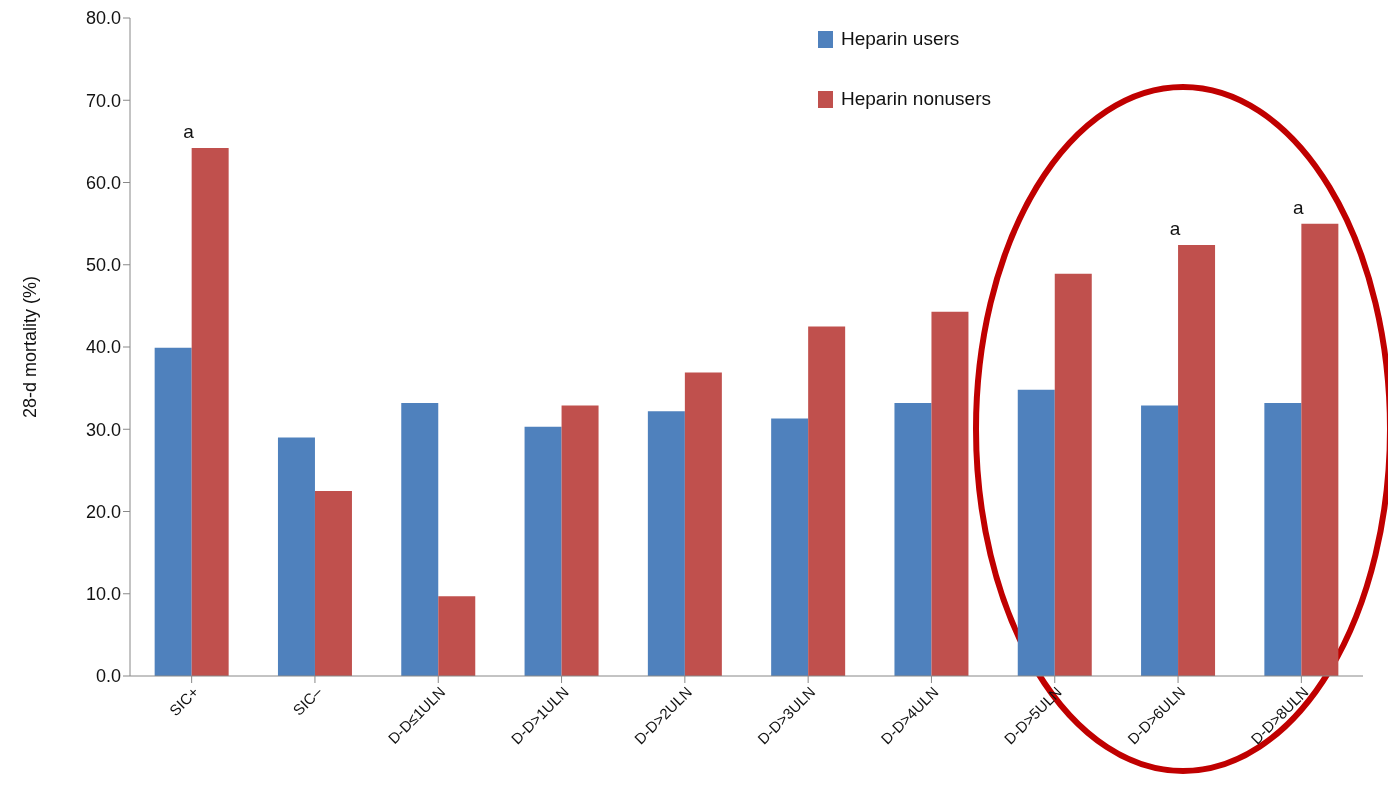  What do you see at coordinates (103, 182) in the screenshot?
I see `y-tick-label: 60.0` at bounding box center [103, 182].